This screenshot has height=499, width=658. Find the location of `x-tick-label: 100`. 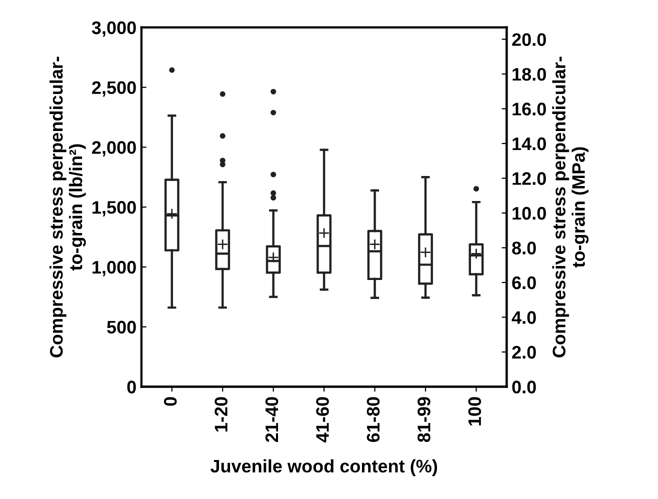

x-tick-label: 100 is located at coordinates (475, 411).